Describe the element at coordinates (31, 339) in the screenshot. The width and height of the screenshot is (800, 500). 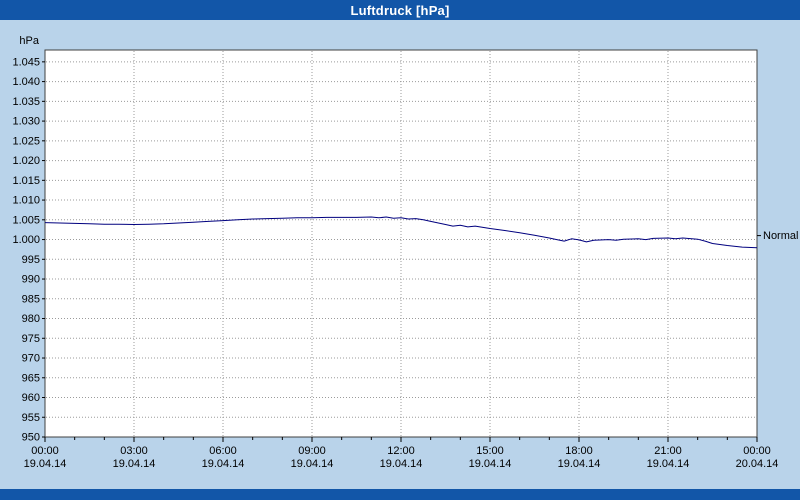
I see `y-tick-label: 975` at that location.